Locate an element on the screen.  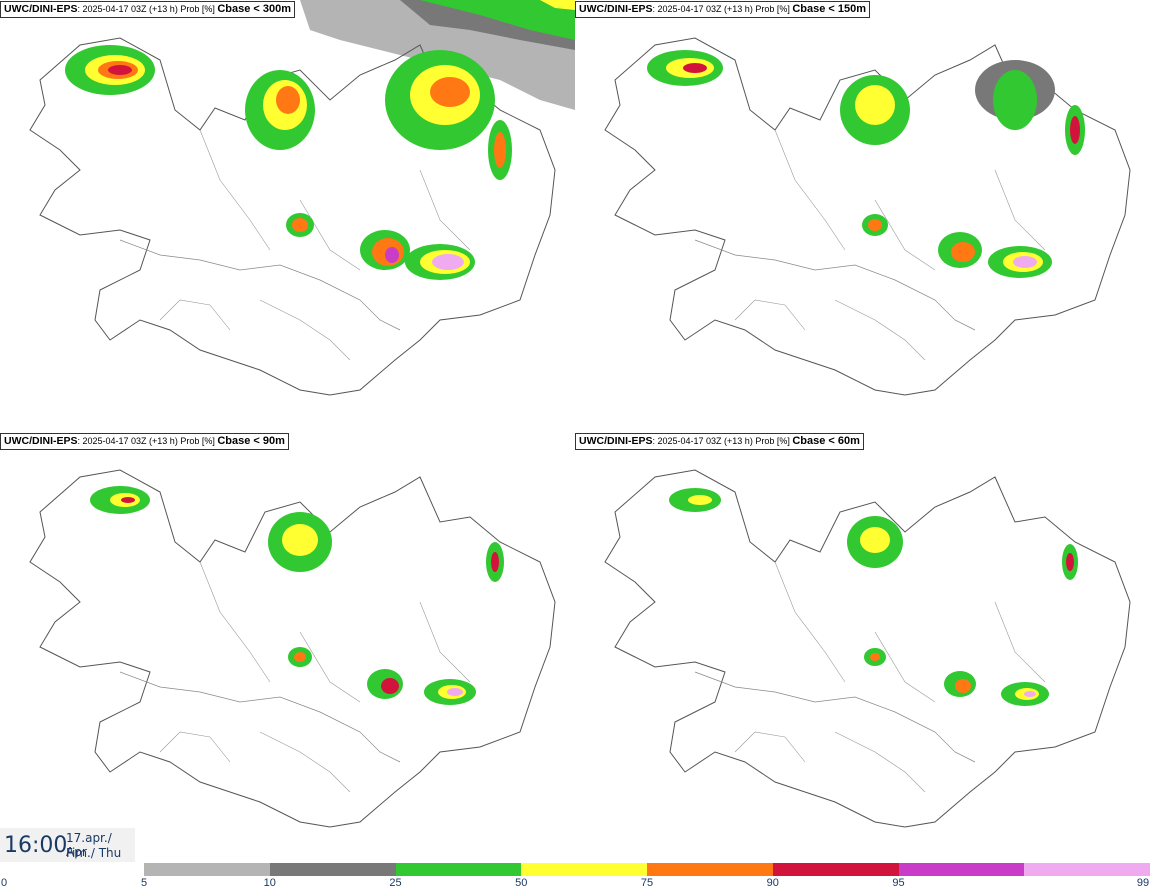
colorbar-tick-label: 75 is located at coordinates (647, 883).